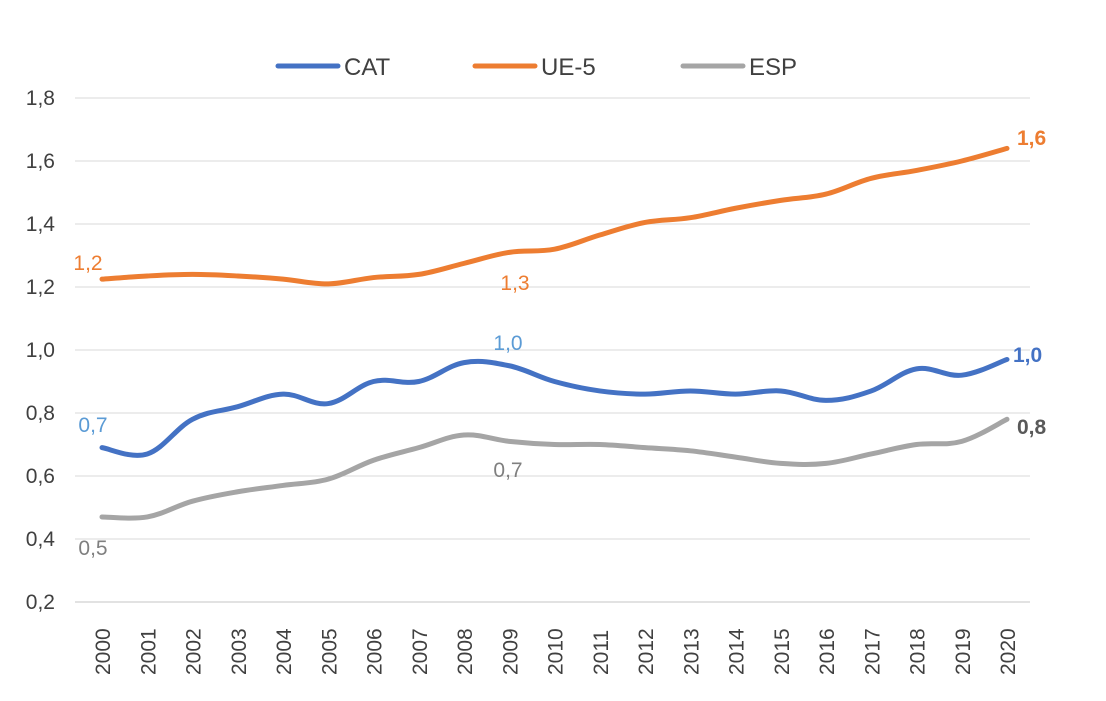 Image resolution: width=1106 pixels, height=701 pixels. I want to click on legend-label-ue-5: UE-5, so click(568, 67).